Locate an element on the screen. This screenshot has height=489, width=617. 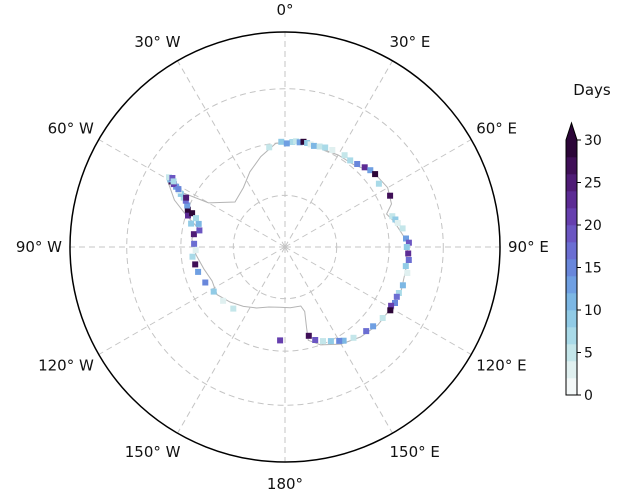
colorbar-outline is located at coordinates (571, 258).